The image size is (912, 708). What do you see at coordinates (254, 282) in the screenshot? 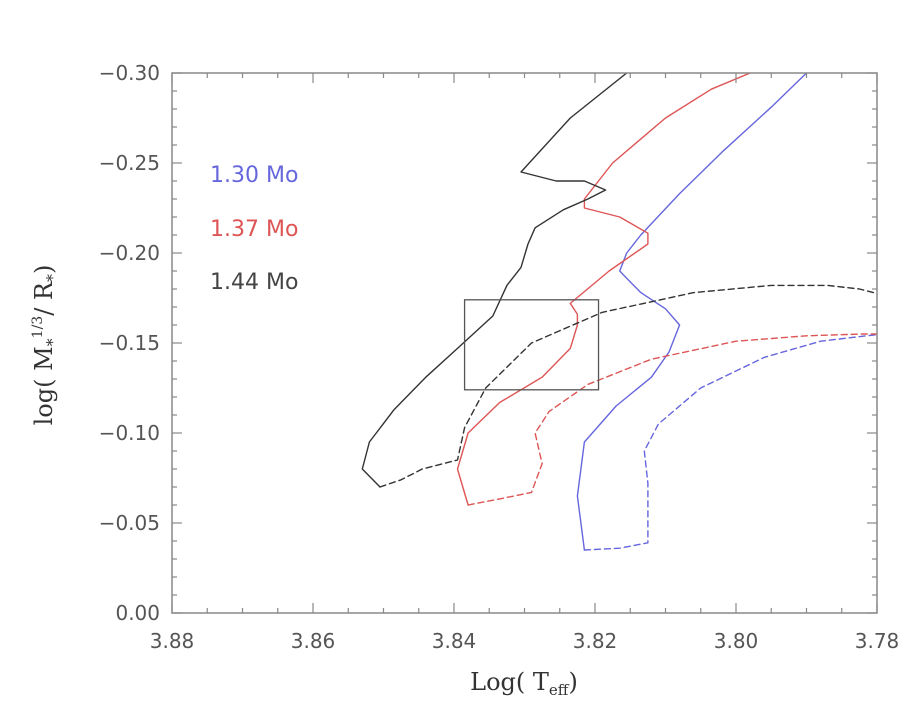
I see `legend-entry: 1.44 Mo` at bounding box center [254, 282].